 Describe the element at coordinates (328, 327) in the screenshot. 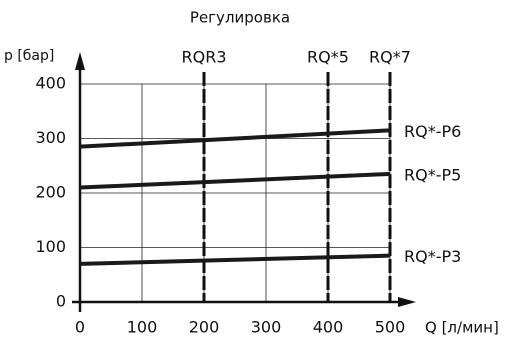

I see `x-tick-label: 400` at that location.